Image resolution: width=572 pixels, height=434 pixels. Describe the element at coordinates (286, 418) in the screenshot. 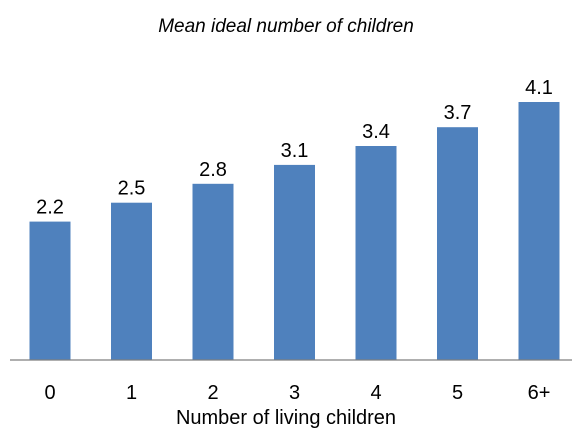

I see `x-axis-title: Number of living children` at that location.